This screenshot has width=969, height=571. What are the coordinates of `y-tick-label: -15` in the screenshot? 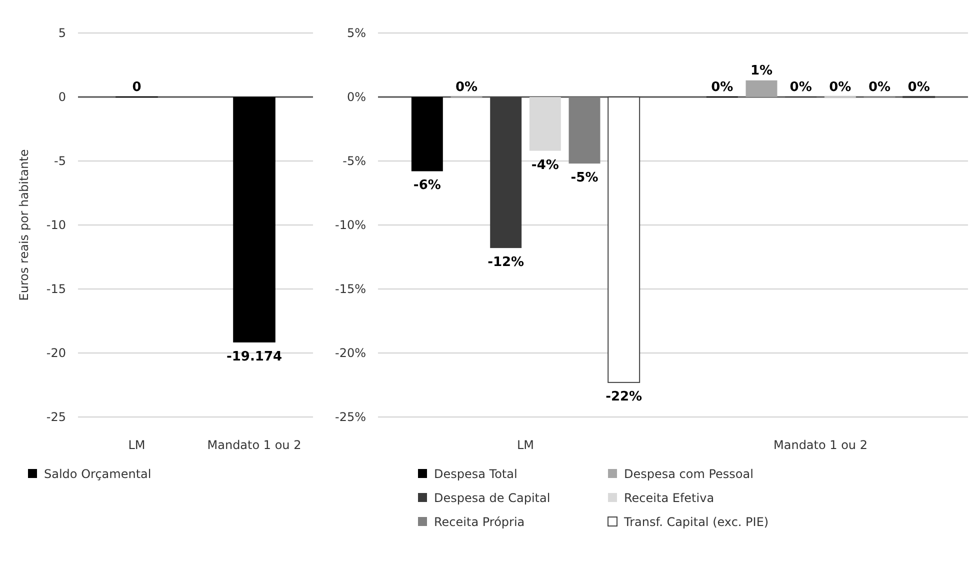 It's located at (56, 289).